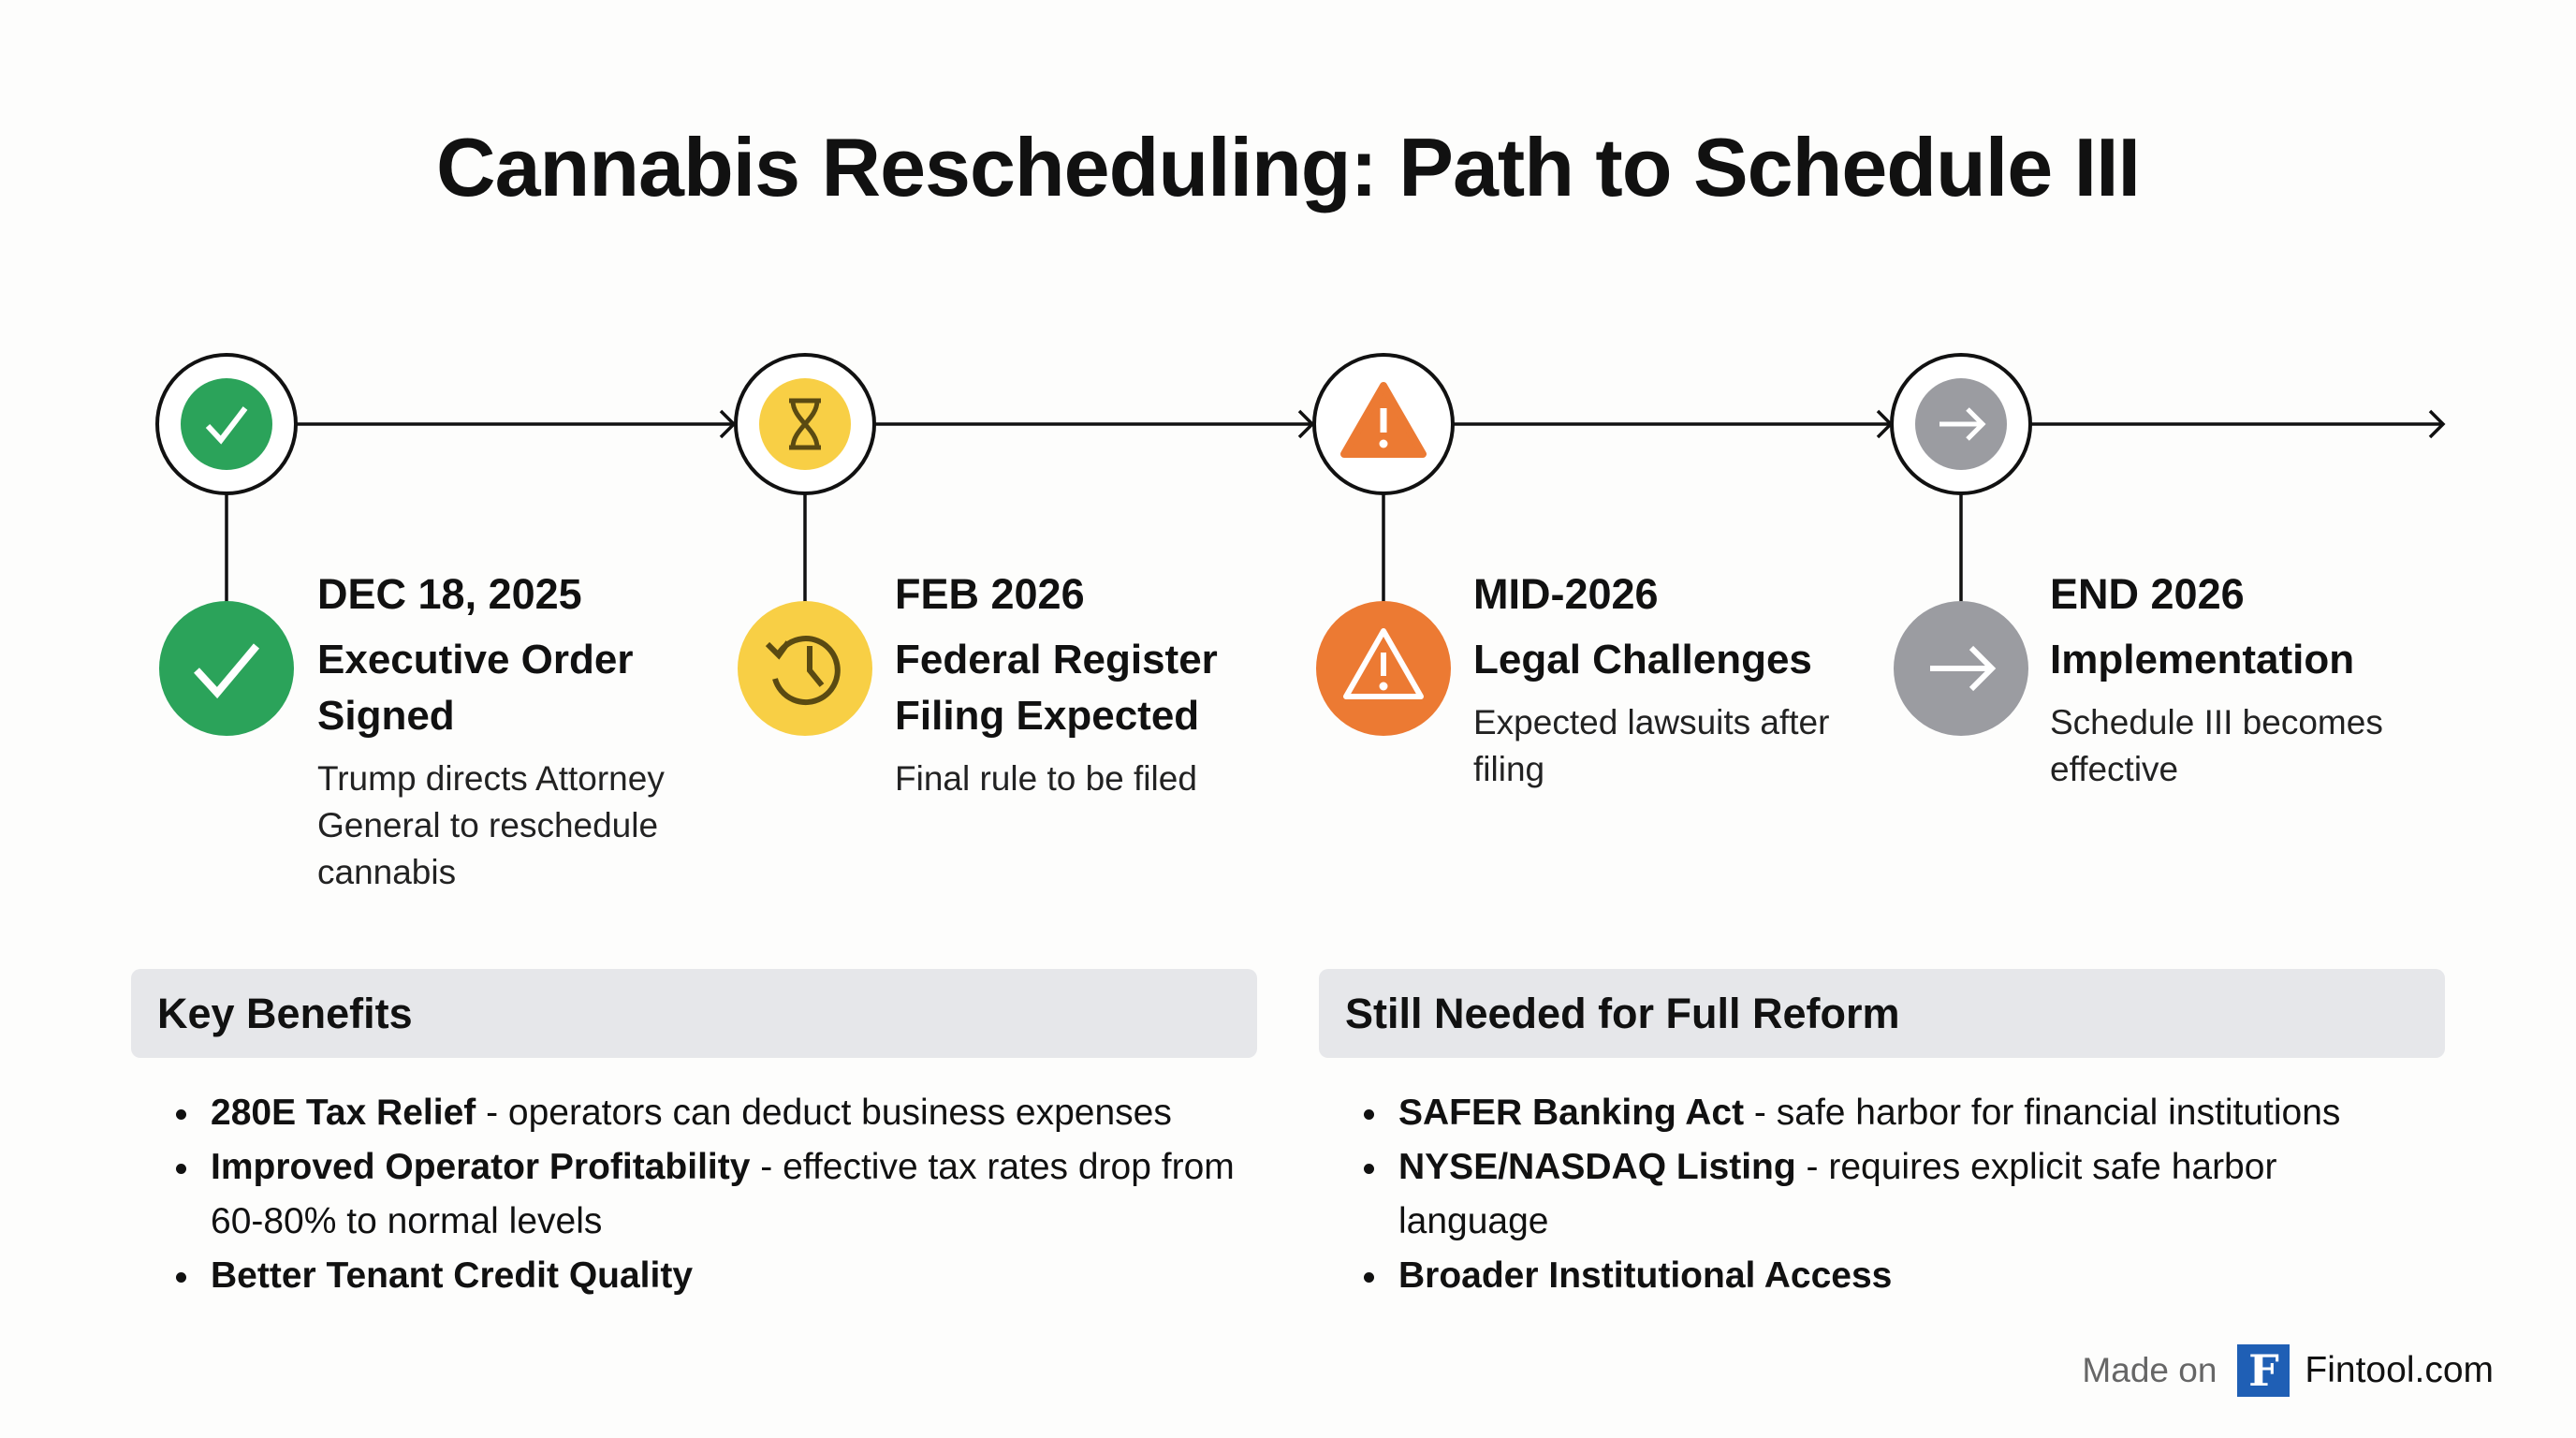 The width and height of the screenshot is (2576, 1438). I want to click on milestone-date: END 2026, so click(2147, 594).